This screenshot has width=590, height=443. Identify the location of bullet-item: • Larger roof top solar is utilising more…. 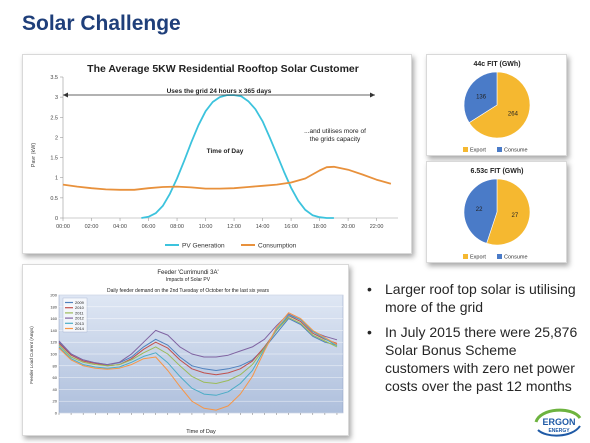
(472, 298).